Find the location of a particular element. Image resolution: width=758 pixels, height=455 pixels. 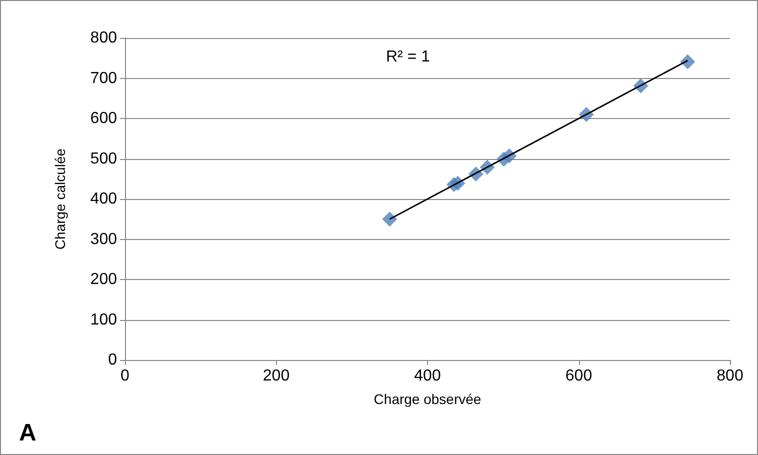

x-tick-label: 400 is located at coordinates (427, 376).